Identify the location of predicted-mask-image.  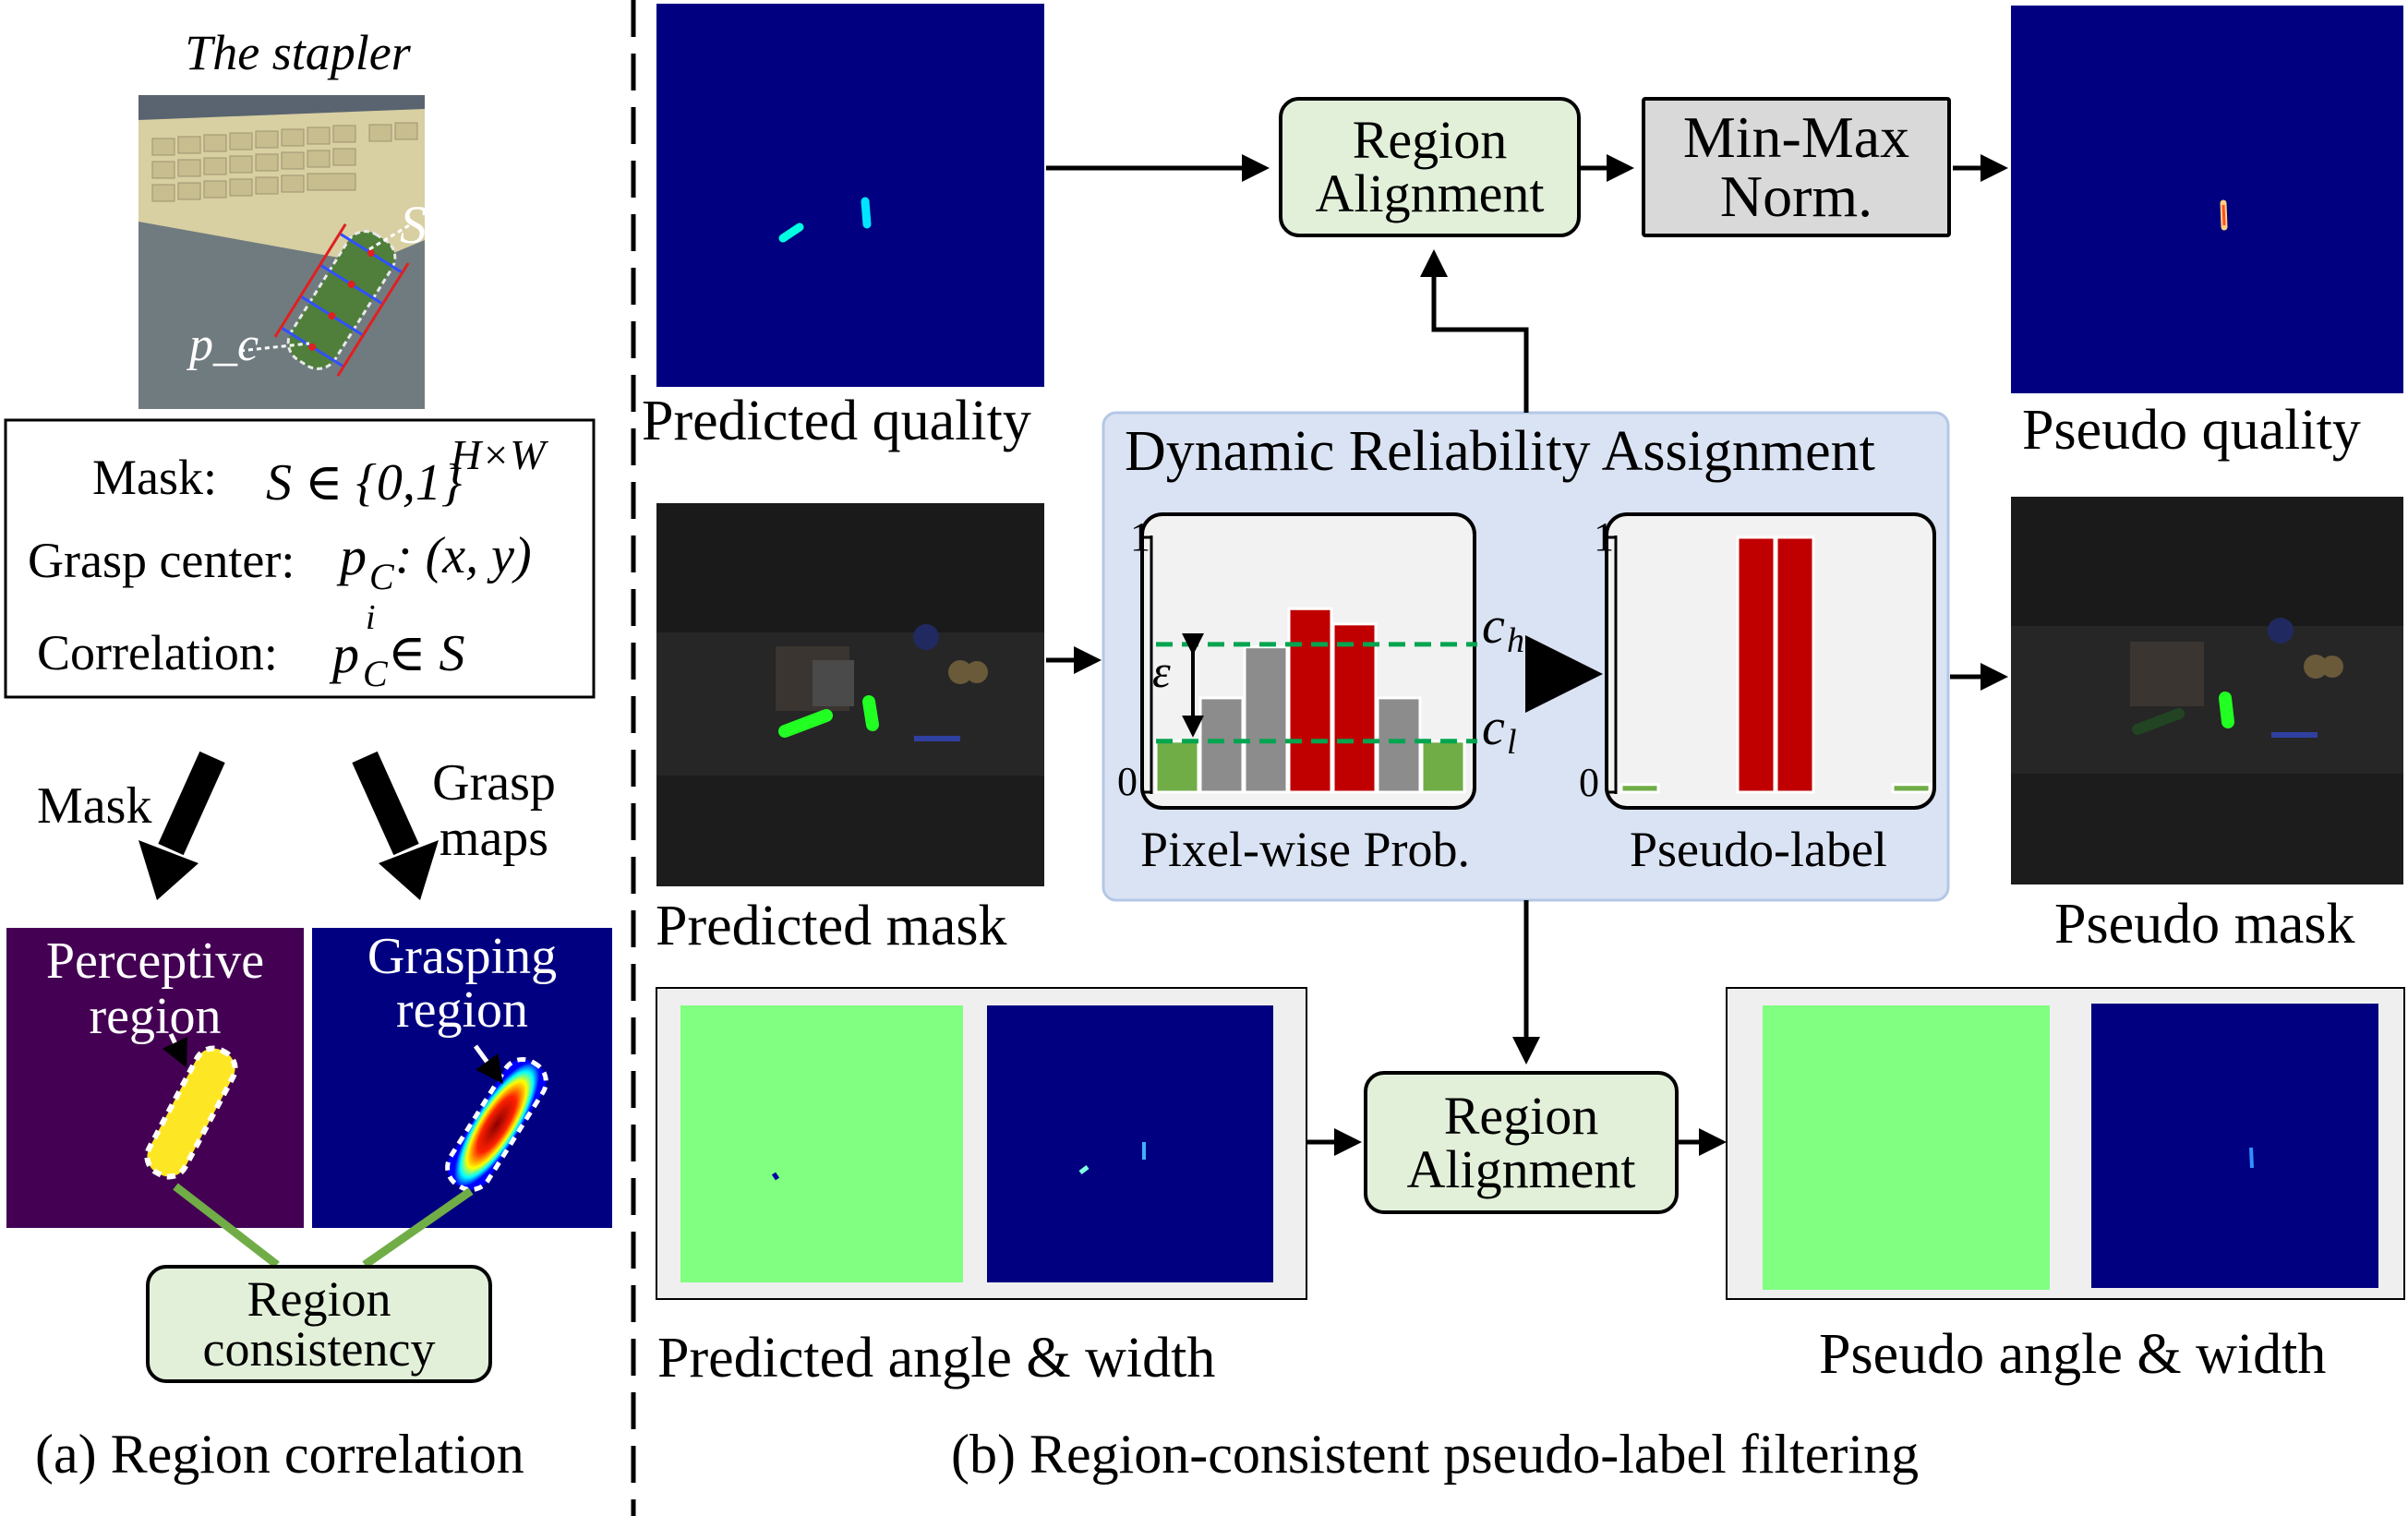
(850, 694).